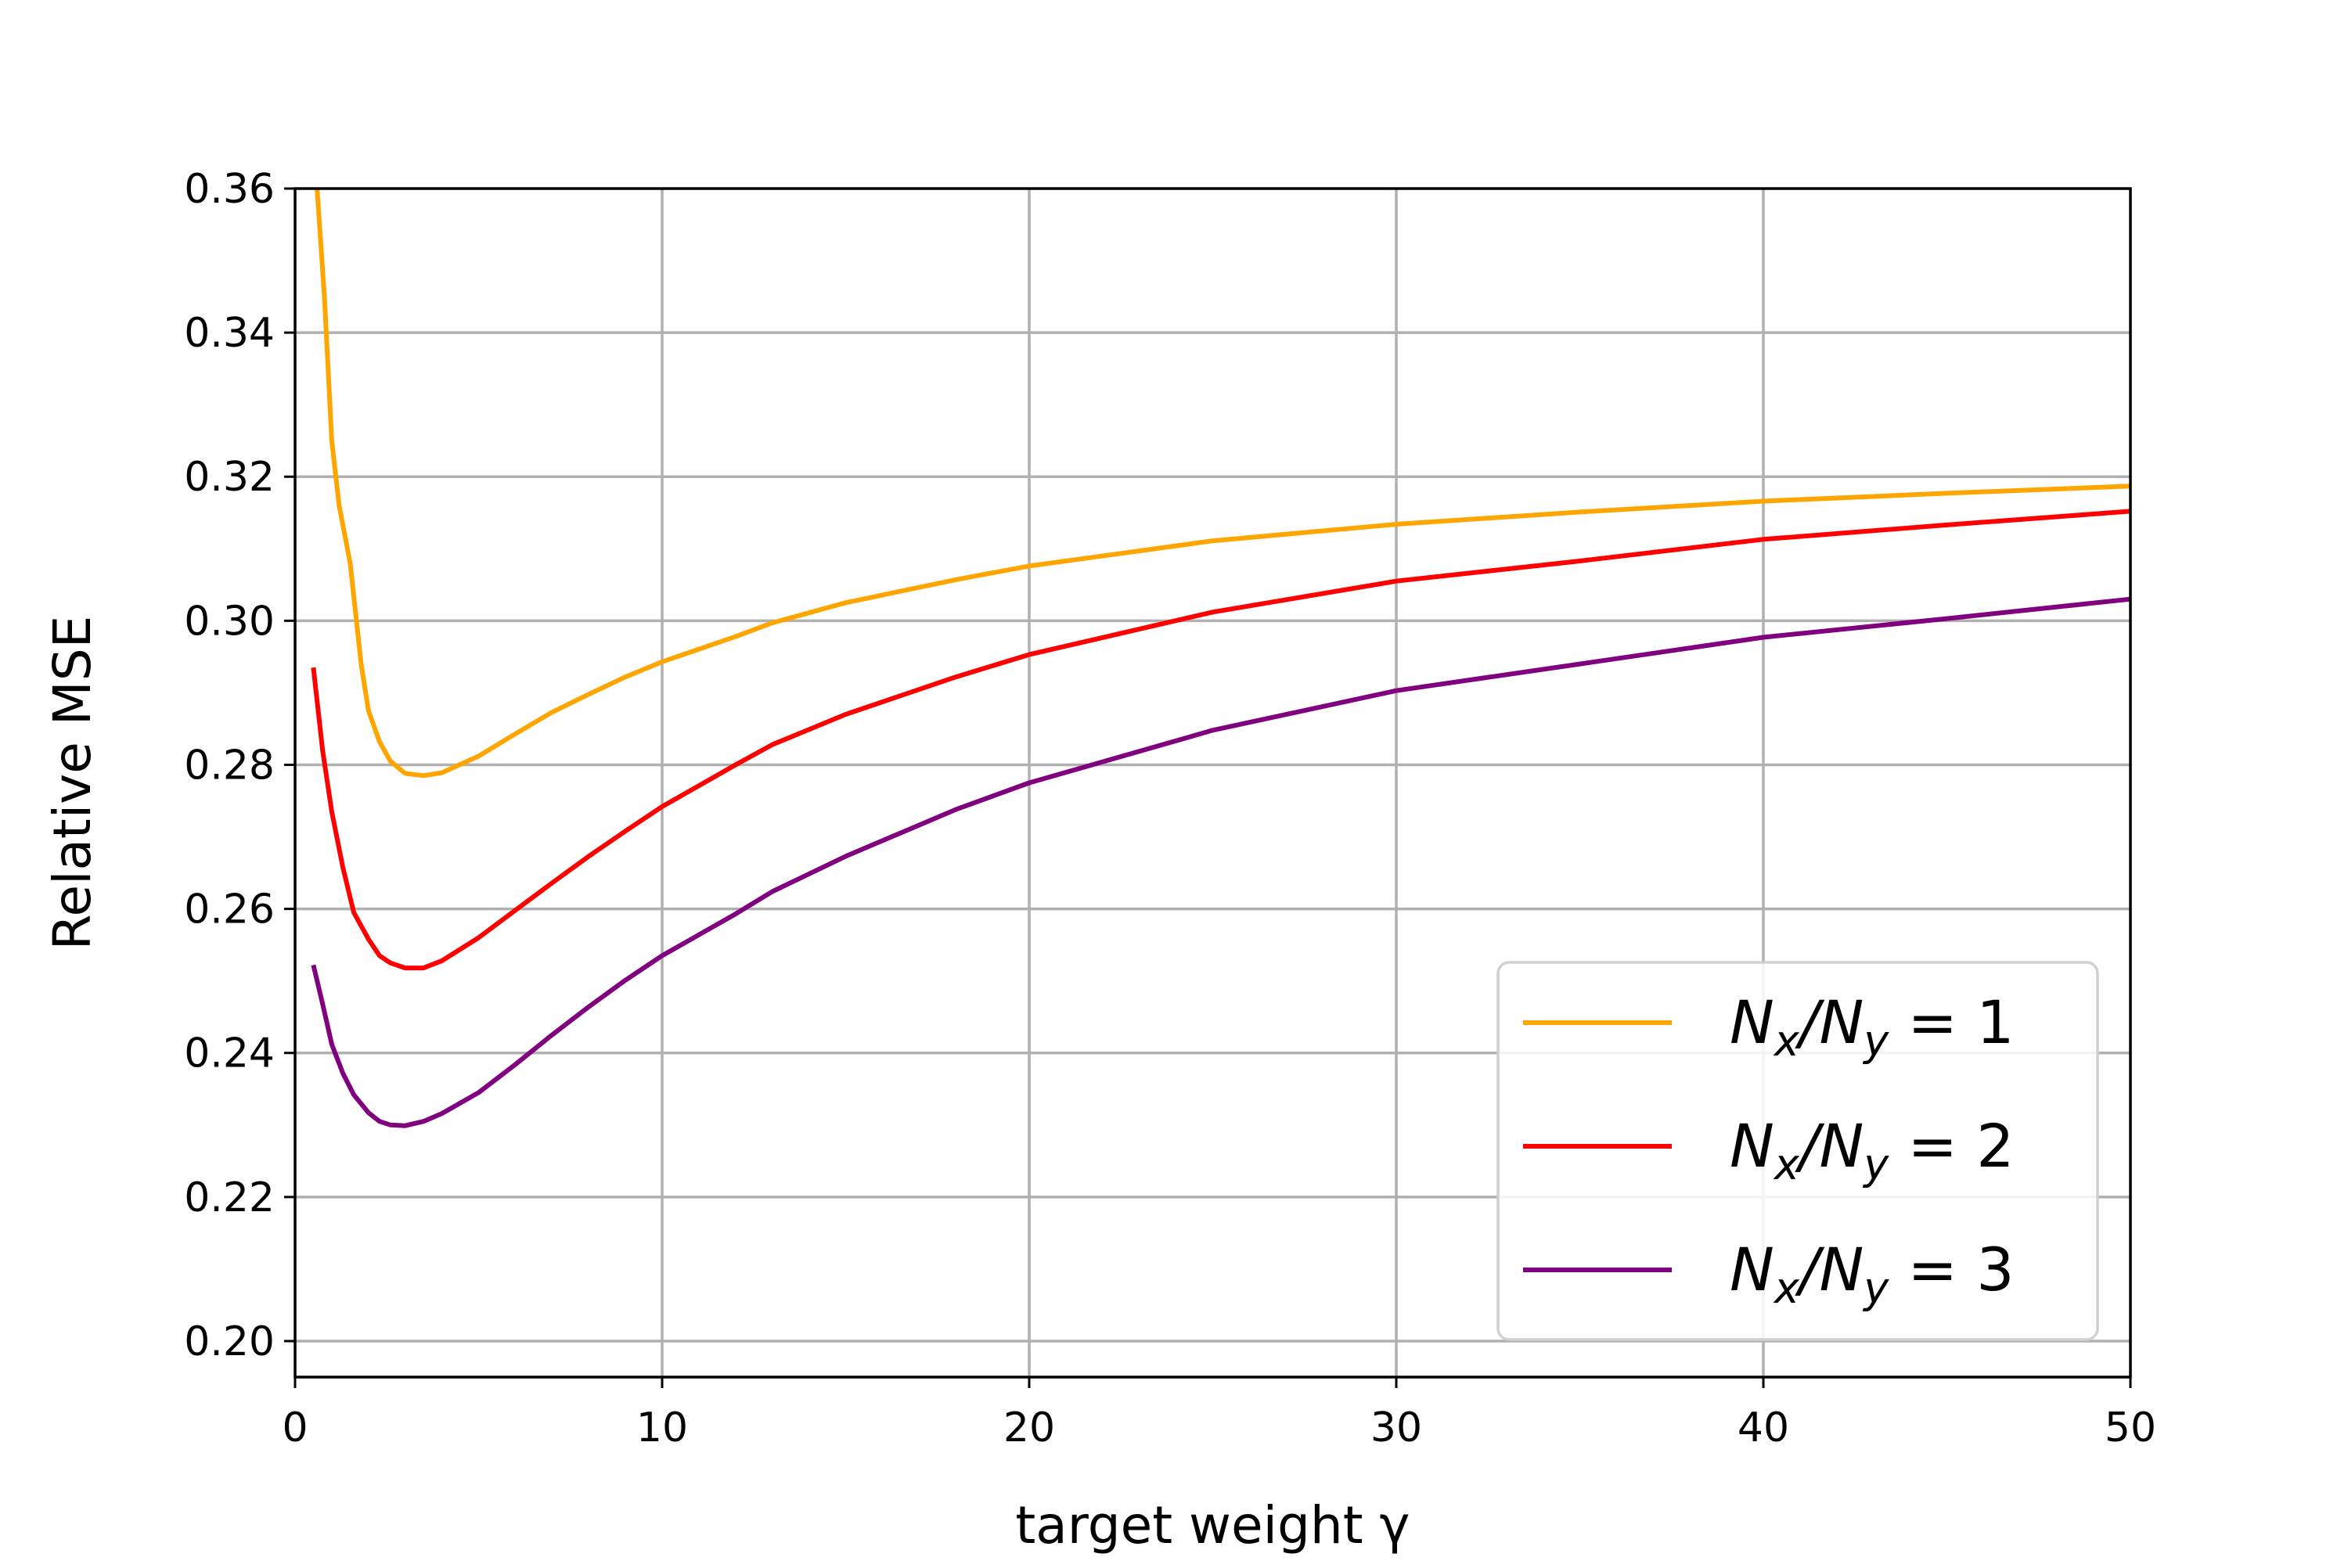 The width and height of the screenshot is (2348, 1568). What do you see at coordinates (1212, 1525) in the screenshot?
I see `x-axis-label: target weight γ` at bounding box center [1212, 1525].